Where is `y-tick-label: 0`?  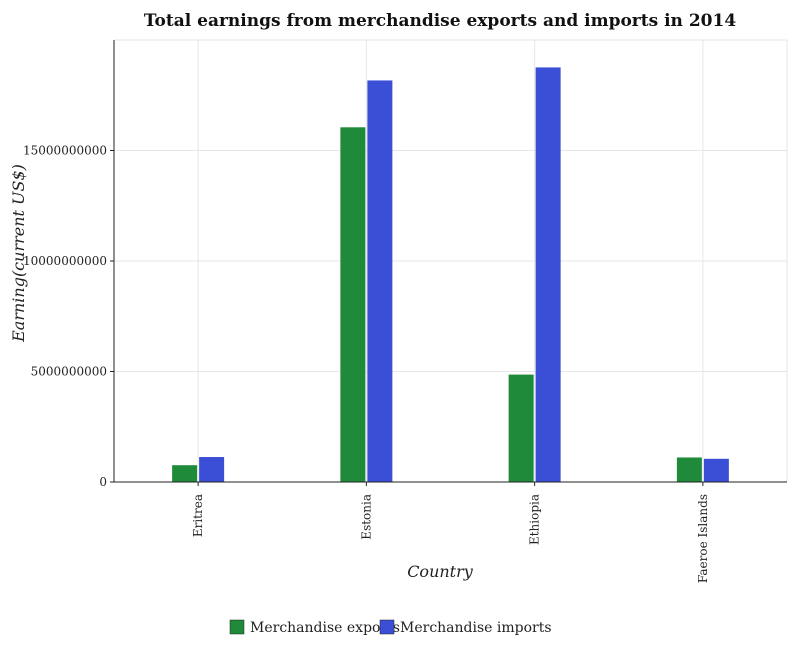
y-tick-label: 0 is located at coordinates (103, 482).